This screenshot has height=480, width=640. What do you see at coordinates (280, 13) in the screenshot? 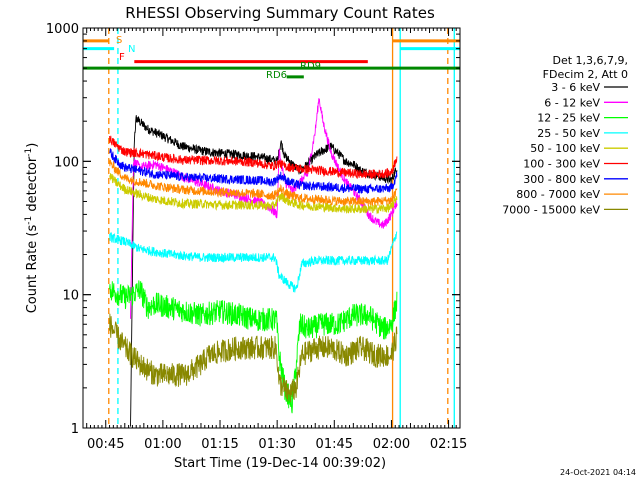
I see `chart-title: RHESSI Observing Summary Count Rates` at bounding box center [280, 13].